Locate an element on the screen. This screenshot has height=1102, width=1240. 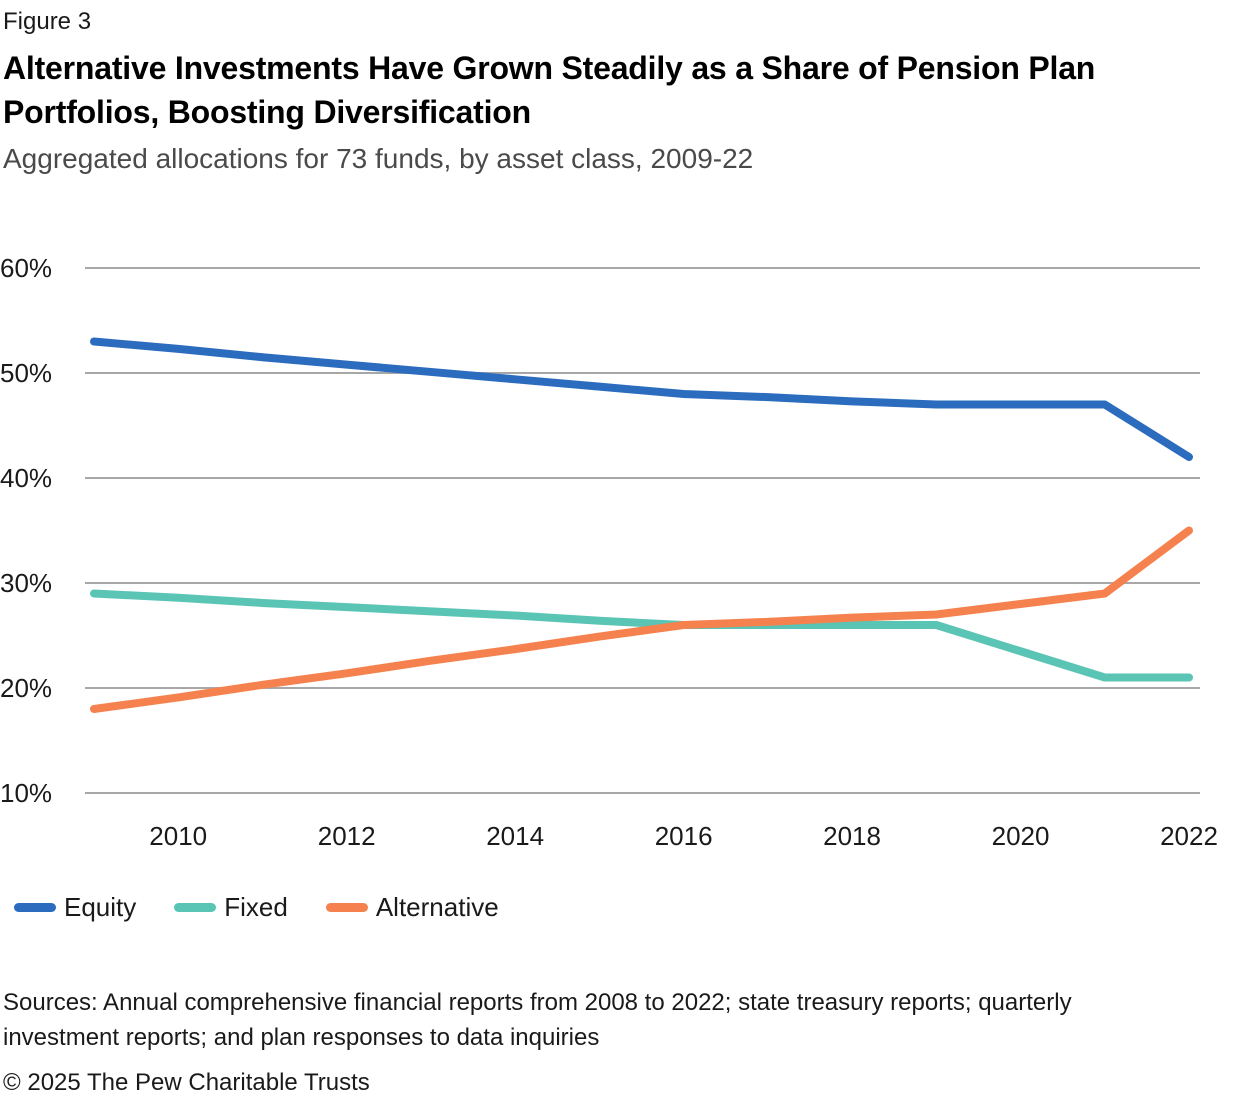
legend-item-fixed: Fixed is located at coordinates (231, 907).